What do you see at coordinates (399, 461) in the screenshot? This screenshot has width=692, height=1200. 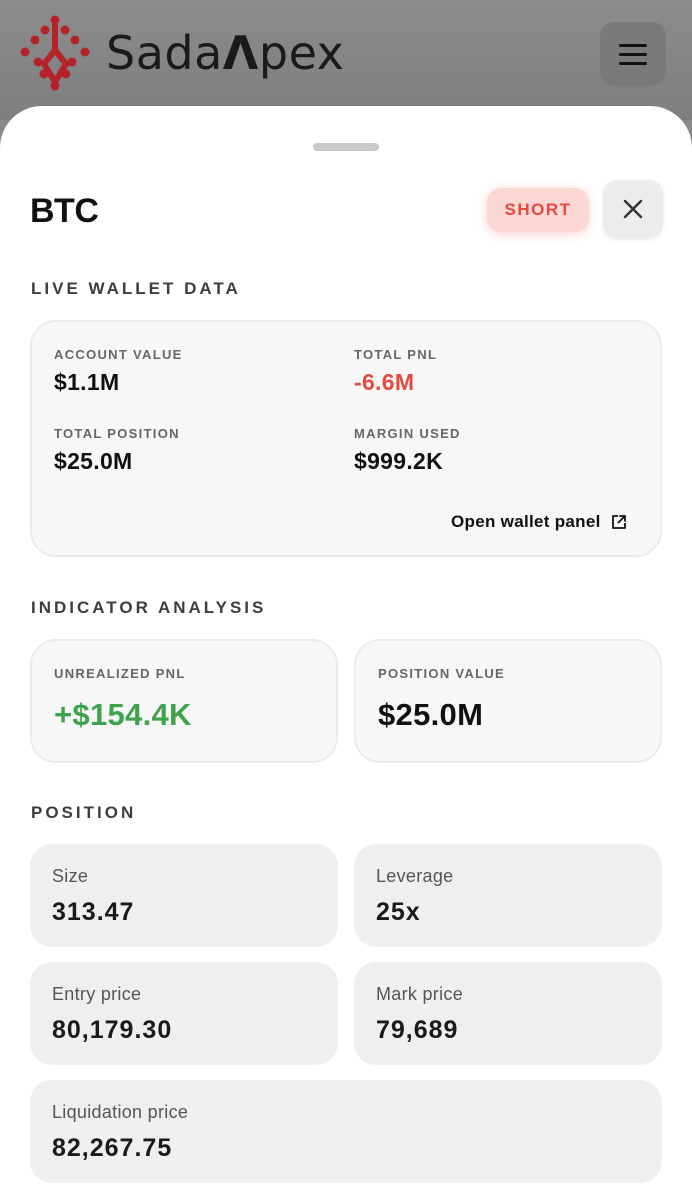 I see `margin-used-value: $999.2K` at bounding box center [399, 461].